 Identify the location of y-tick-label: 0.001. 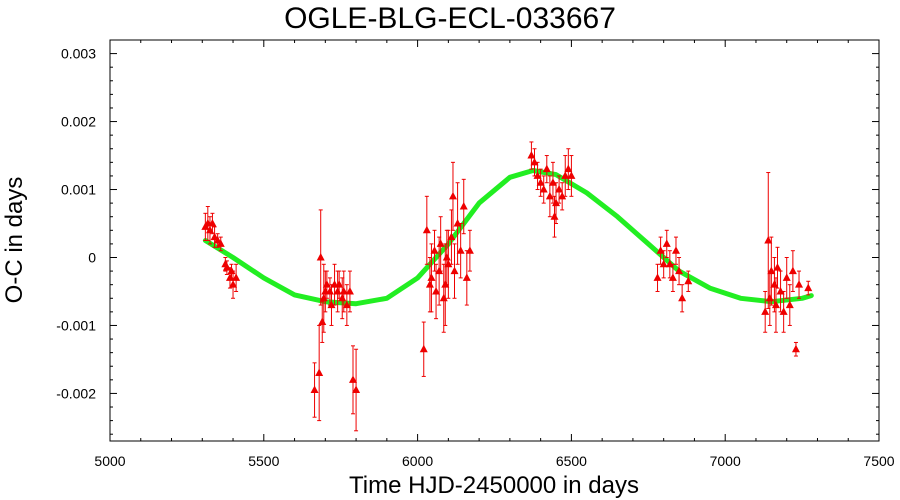
(78, 190).